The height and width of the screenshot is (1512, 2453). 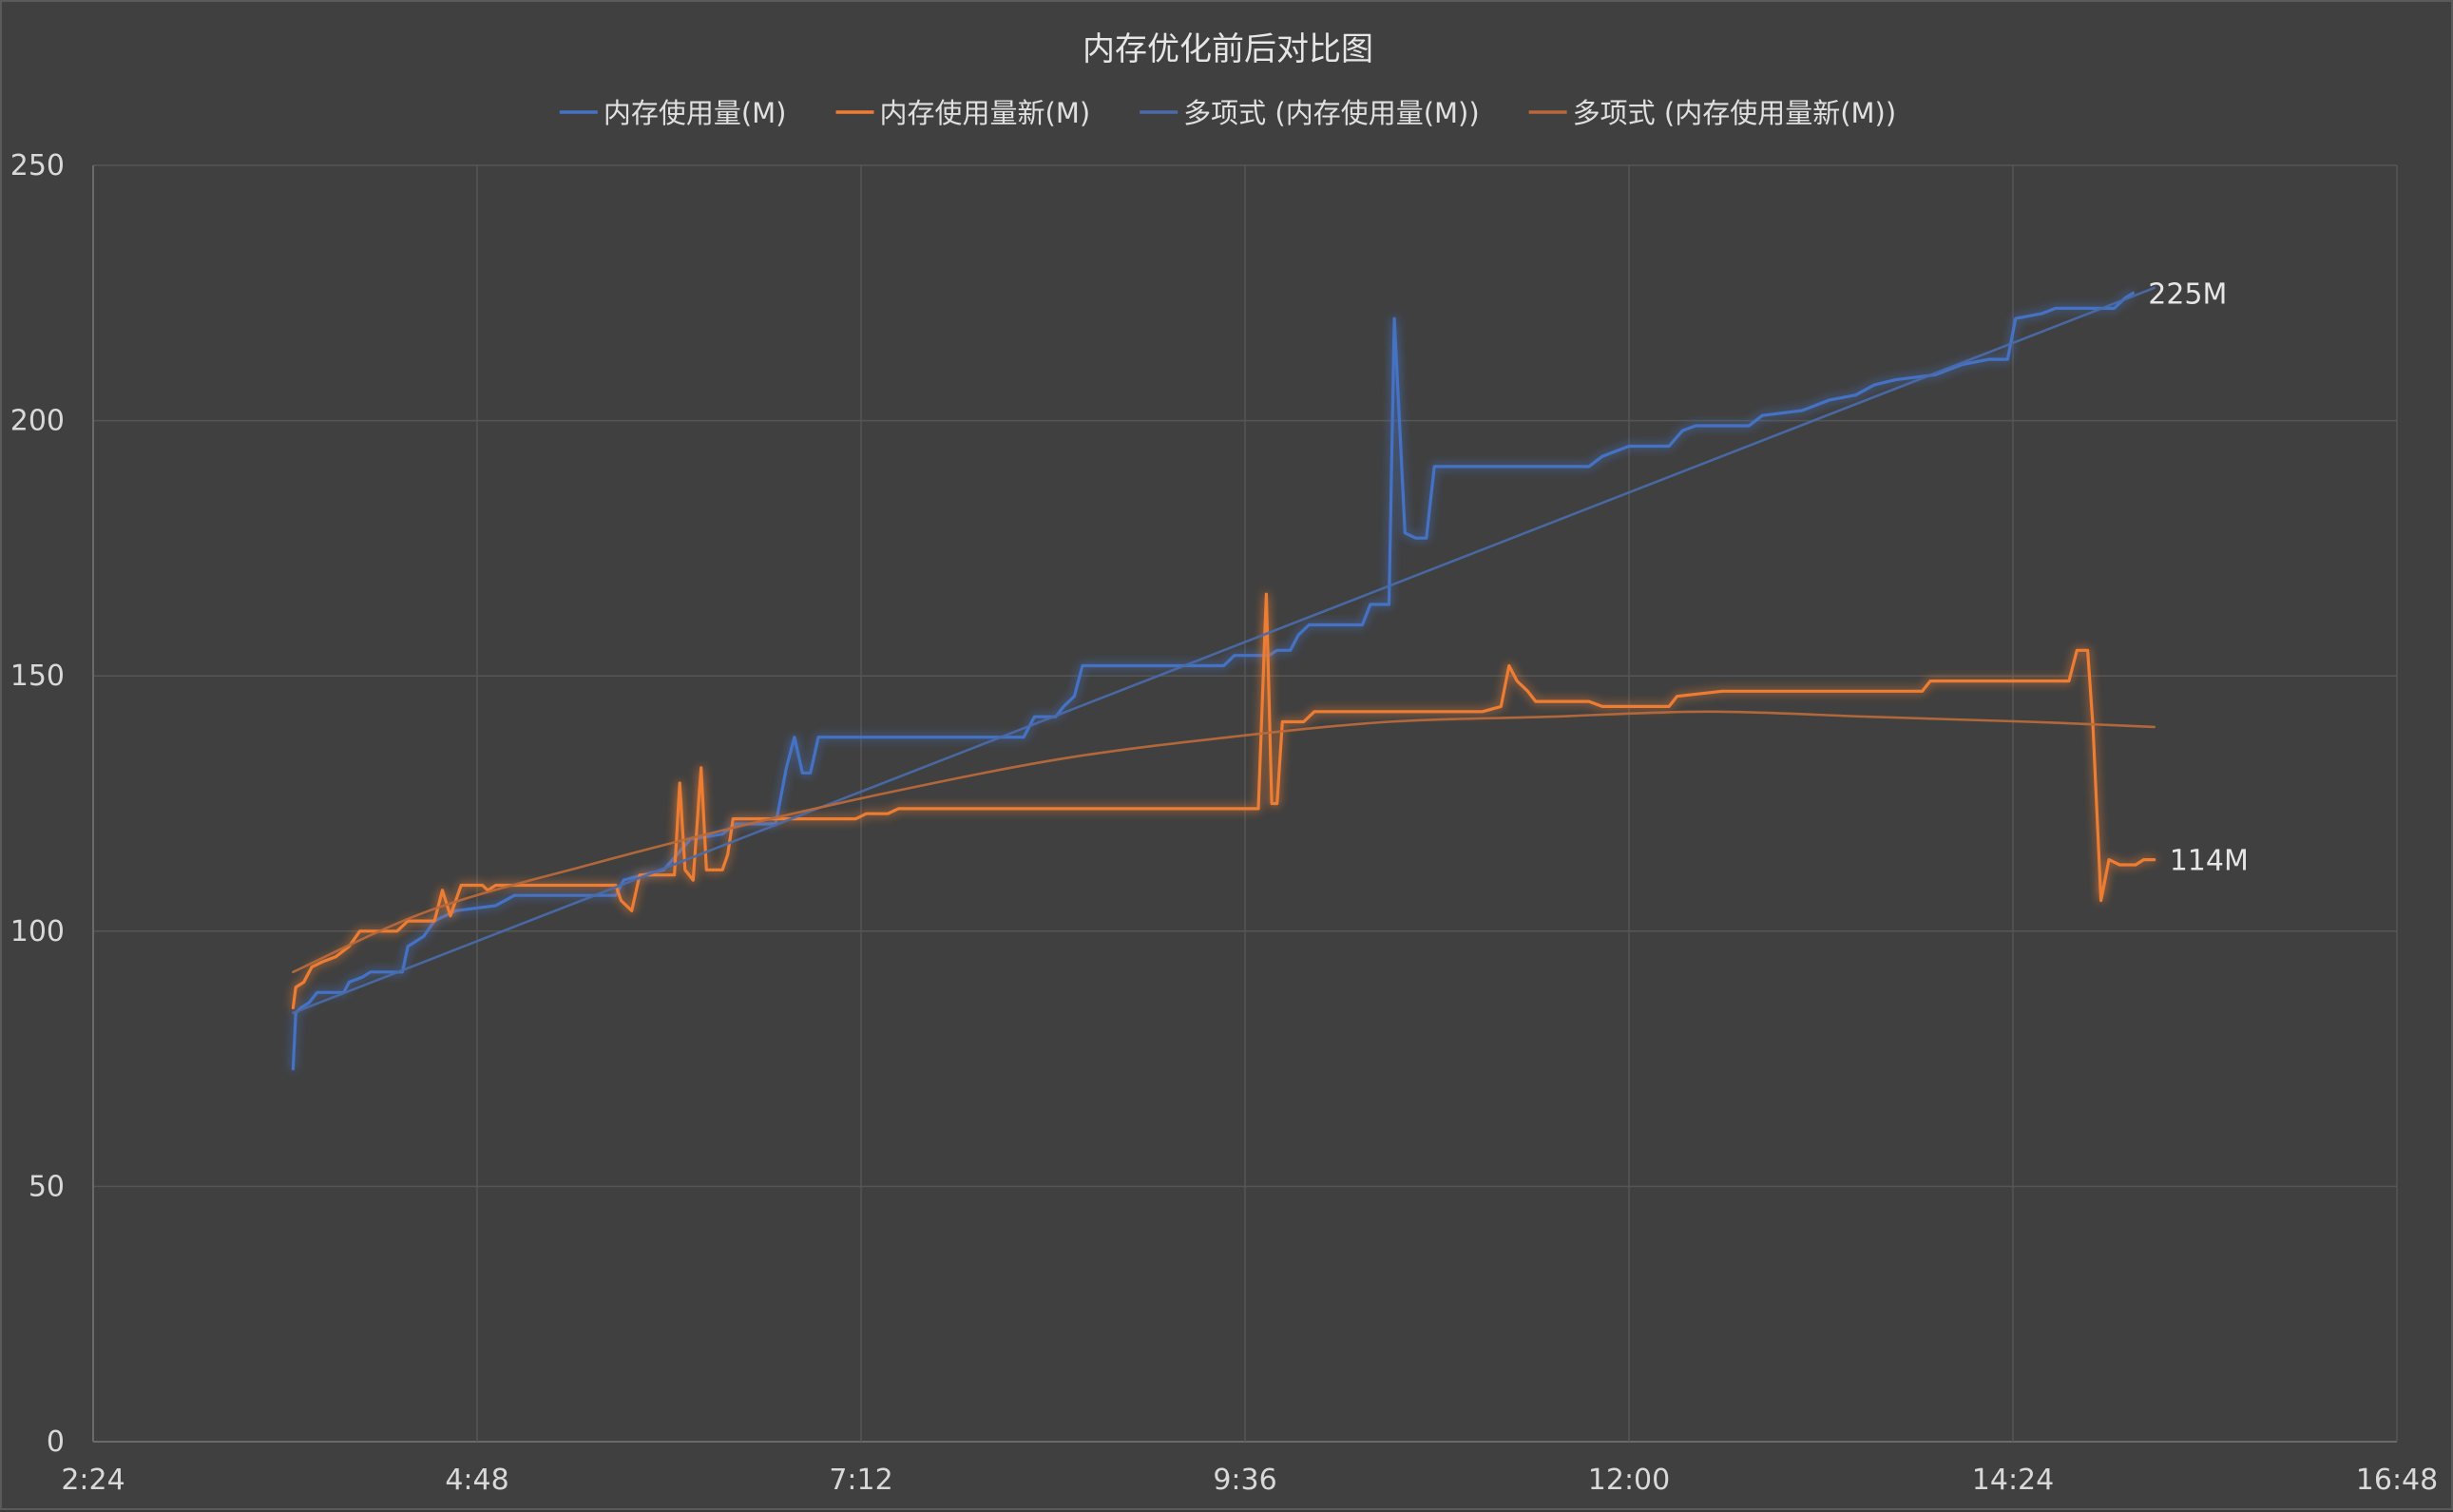 I want to click on legend-item-0: 内存使用量(M), so click(x=673, y=113).